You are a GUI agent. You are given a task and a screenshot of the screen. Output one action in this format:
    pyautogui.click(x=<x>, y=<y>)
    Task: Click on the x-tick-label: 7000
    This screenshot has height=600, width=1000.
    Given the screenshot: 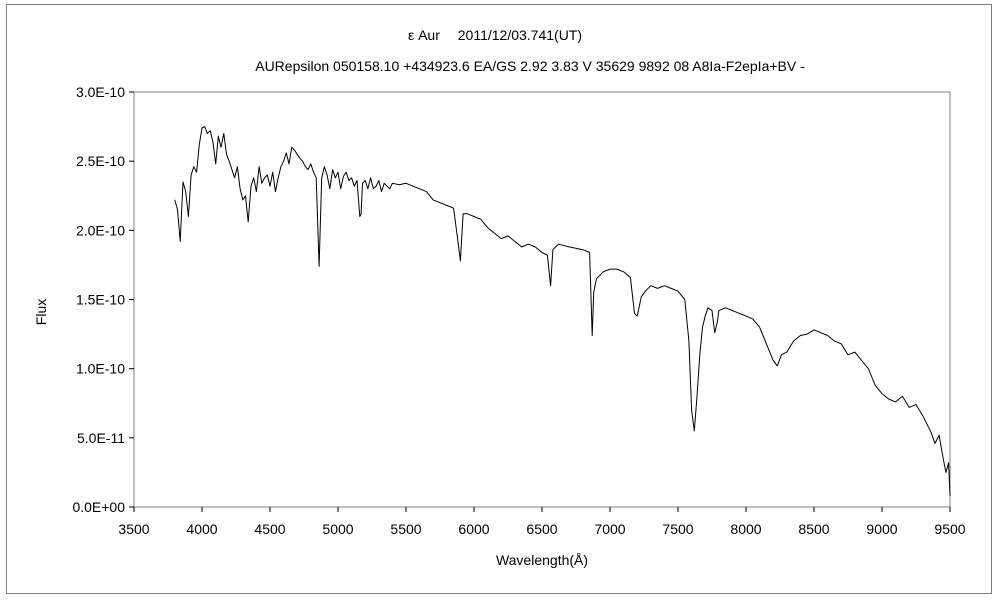 What is the action you would take?
    pyautogui.click(x=609, y=529)
    